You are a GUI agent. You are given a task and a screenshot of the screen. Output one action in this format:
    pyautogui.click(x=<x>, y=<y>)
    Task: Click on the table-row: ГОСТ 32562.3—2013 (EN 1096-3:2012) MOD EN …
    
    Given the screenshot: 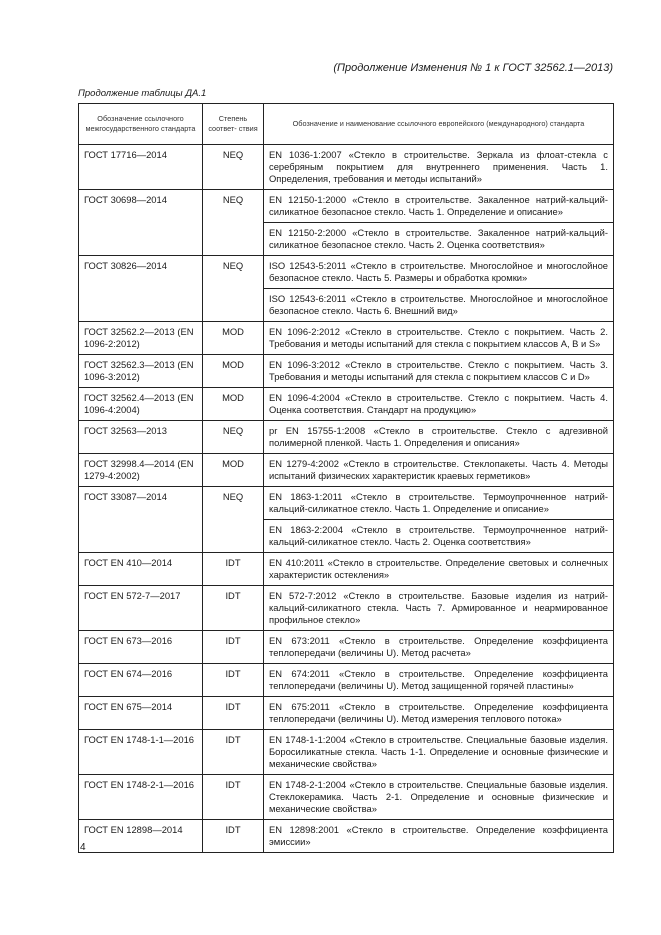 What is the action you would take?
    pyautogui.click(x=346, y=371)
    